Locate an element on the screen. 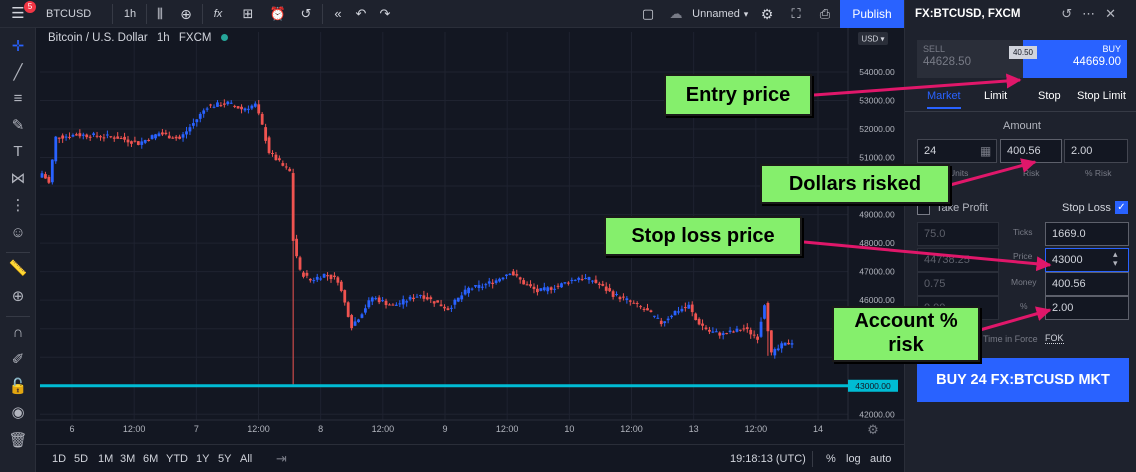  auto-toggle: auto is located at coordinates (881, 459).